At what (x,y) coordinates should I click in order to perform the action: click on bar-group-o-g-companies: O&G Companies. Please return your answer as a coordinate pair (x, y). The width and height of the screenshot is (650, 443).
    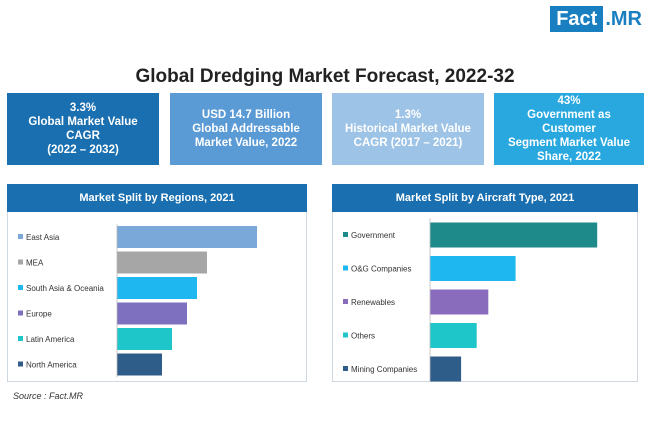
    Looking at the image, I should click on (429, 268).